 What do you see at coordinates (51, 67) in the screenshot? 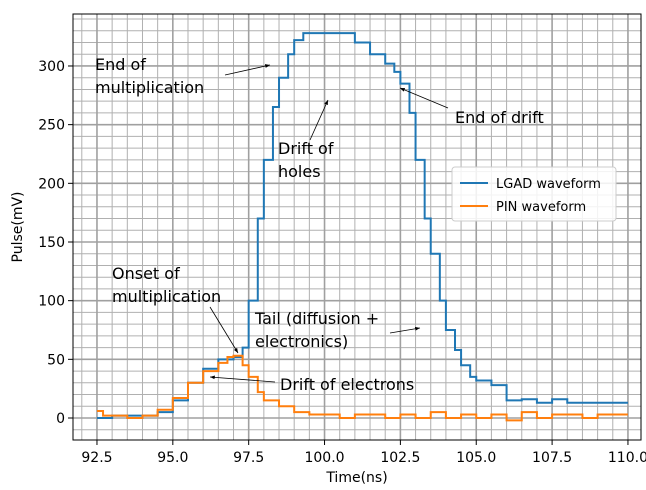
I see `y-tick-label: 300` at bounding box center [51, 67].